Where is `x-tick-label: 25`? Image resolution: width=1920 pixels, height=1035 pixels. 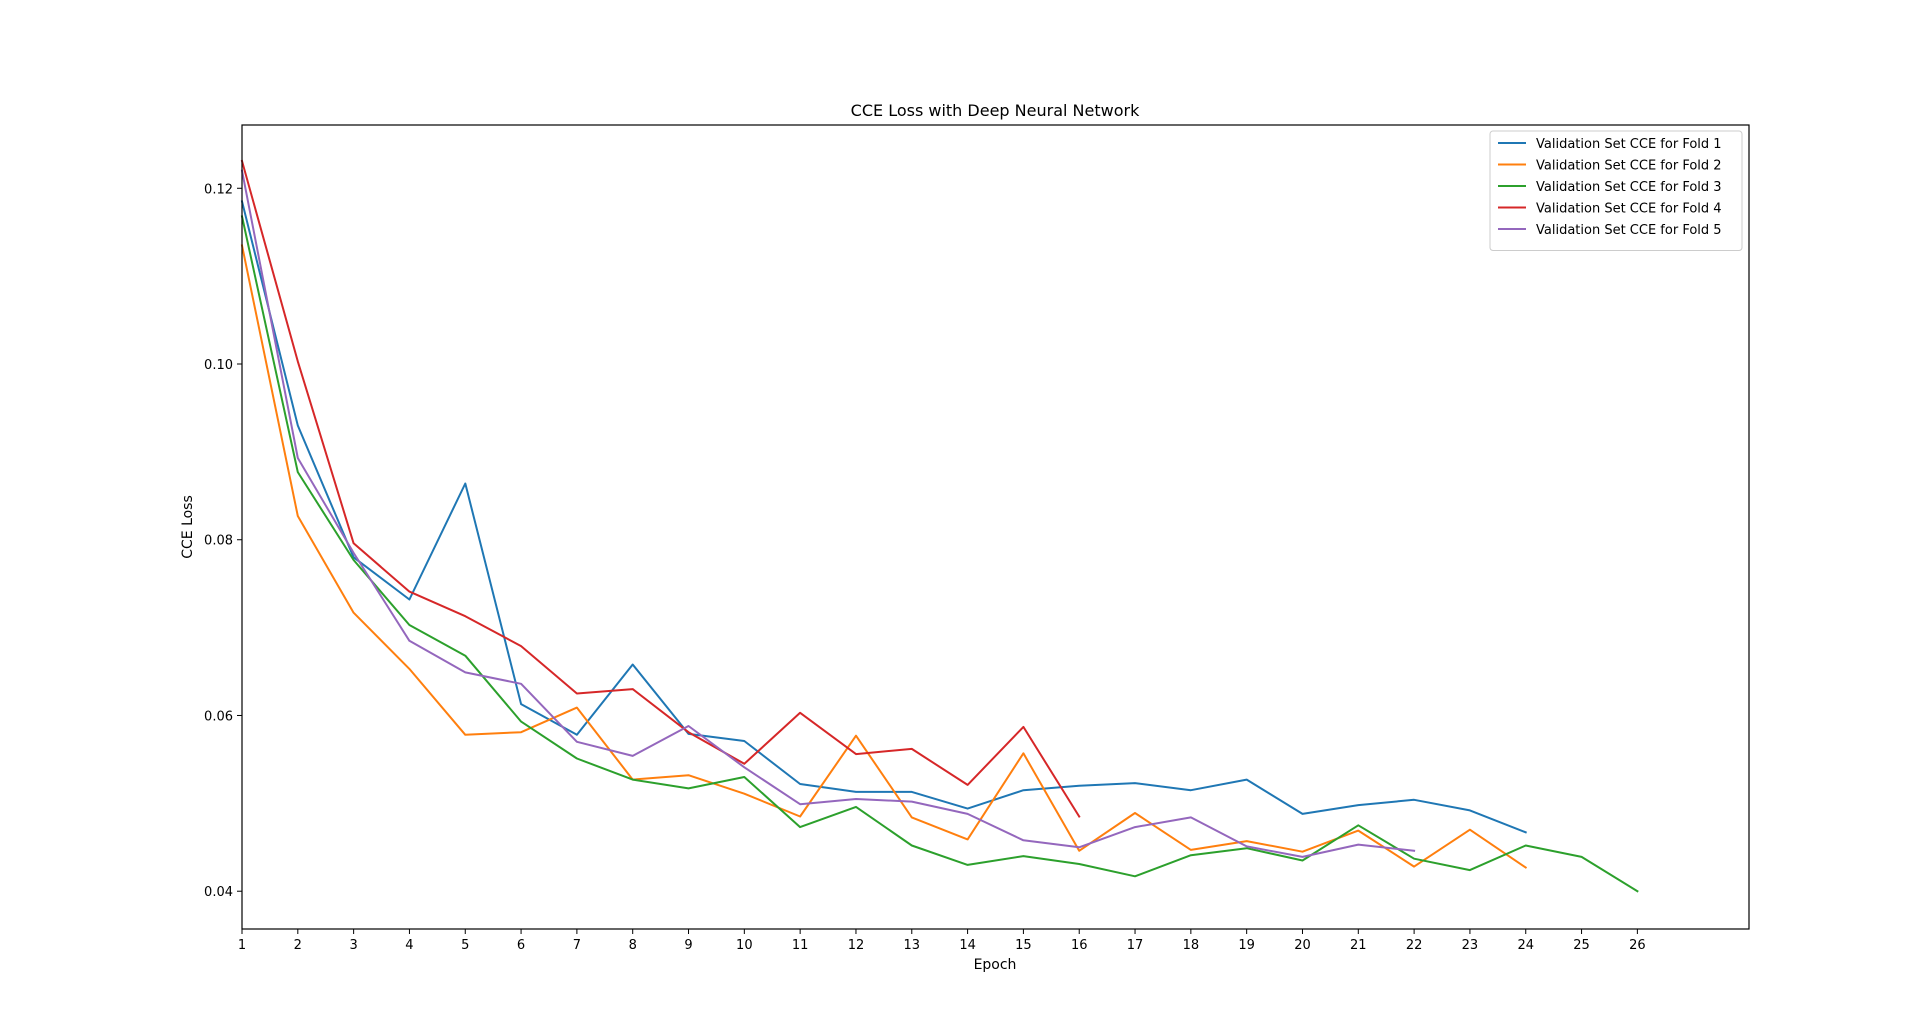
x-tick-label: 25 is located at coordinates (1581, 945).